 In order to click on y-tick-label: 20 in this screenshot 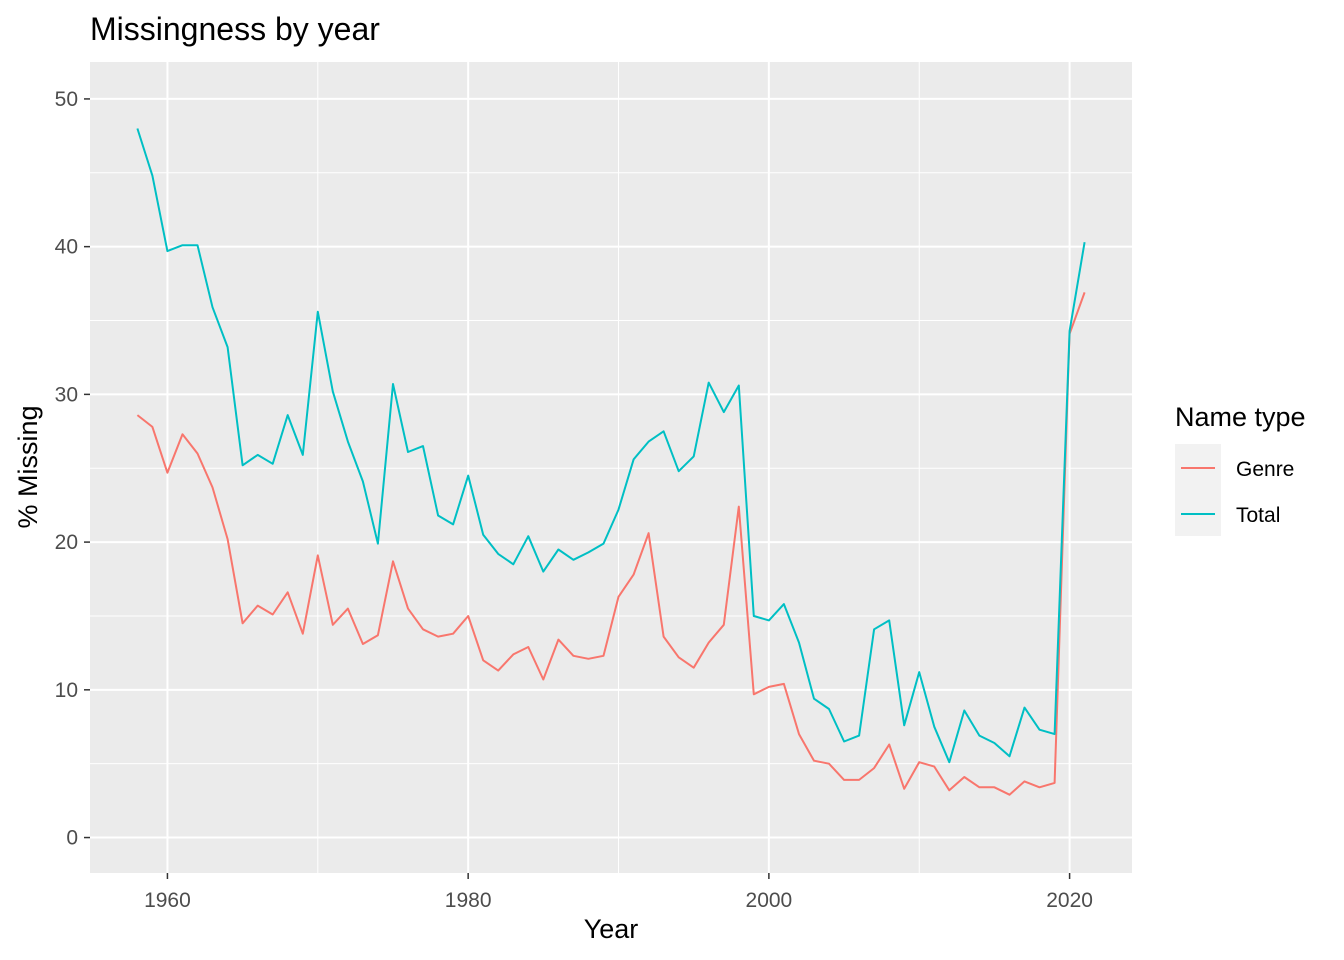, I will do `click(66, 542)`.